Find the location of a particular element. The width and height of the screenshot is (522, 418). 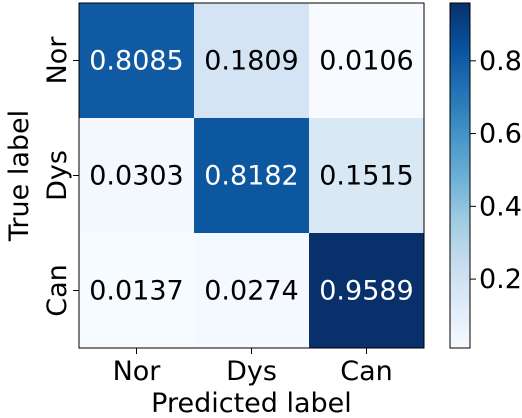

x-axis-label: Predicted label is located at coordinates (251, 403).